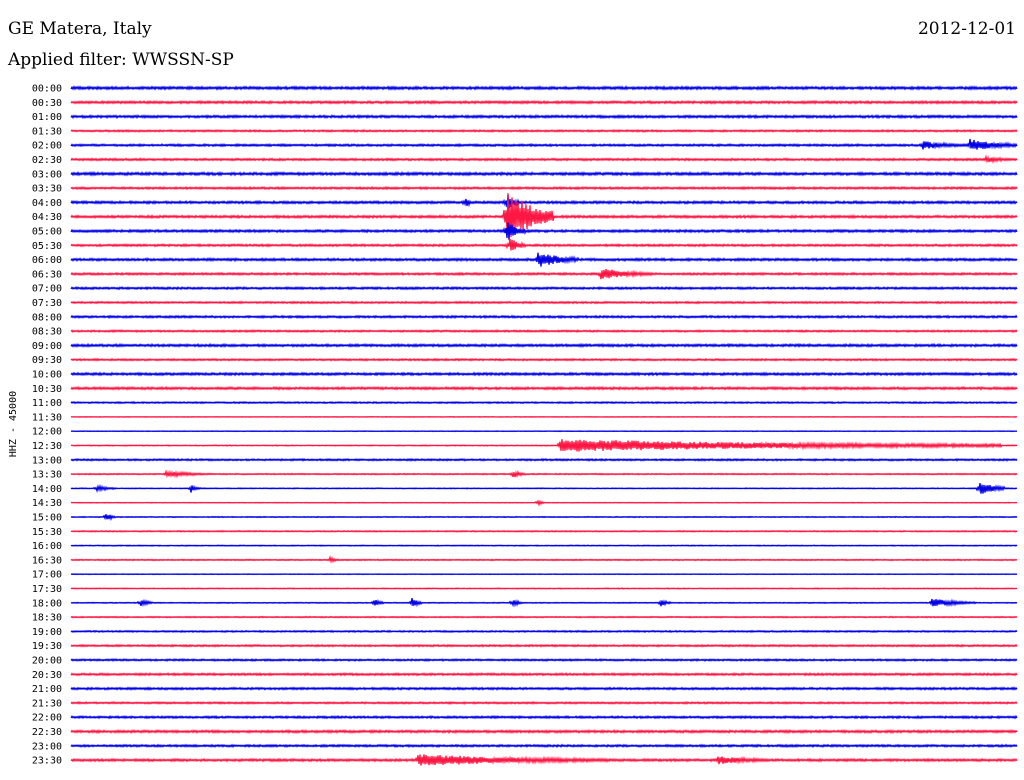  Describe the element at coordinates (47, 117) in the screenshot. I see `hour-label: 01:00` at that location.